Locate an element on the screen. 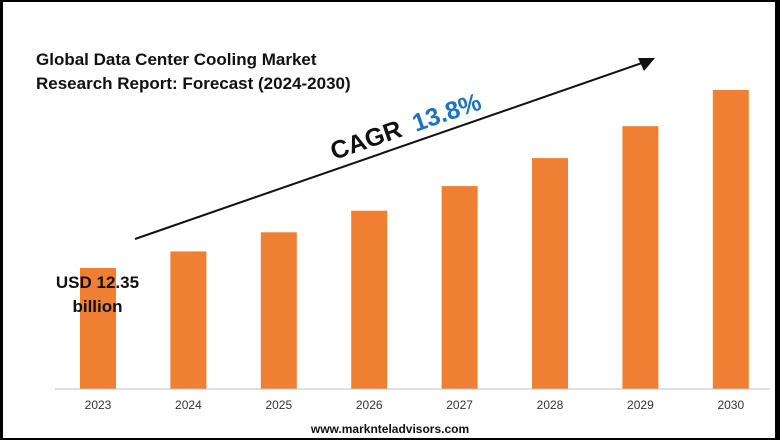 The width and height of the screenshot is (780, 440). start-value-label: USD 12.35 billion is located at coordinates (97, 295).